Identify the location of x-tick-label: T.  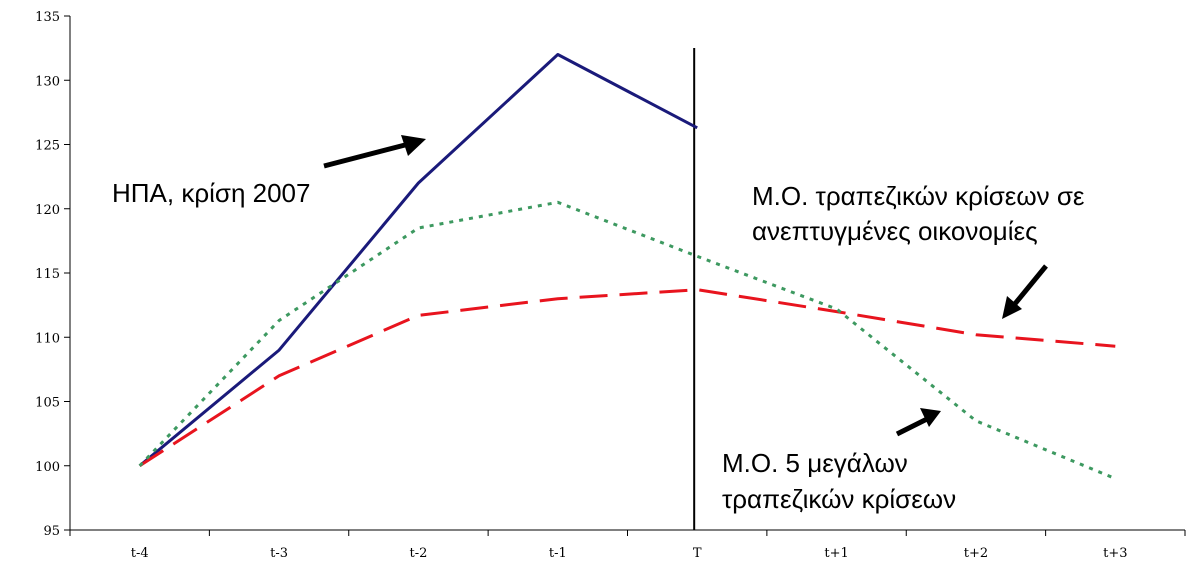
(697, 553).